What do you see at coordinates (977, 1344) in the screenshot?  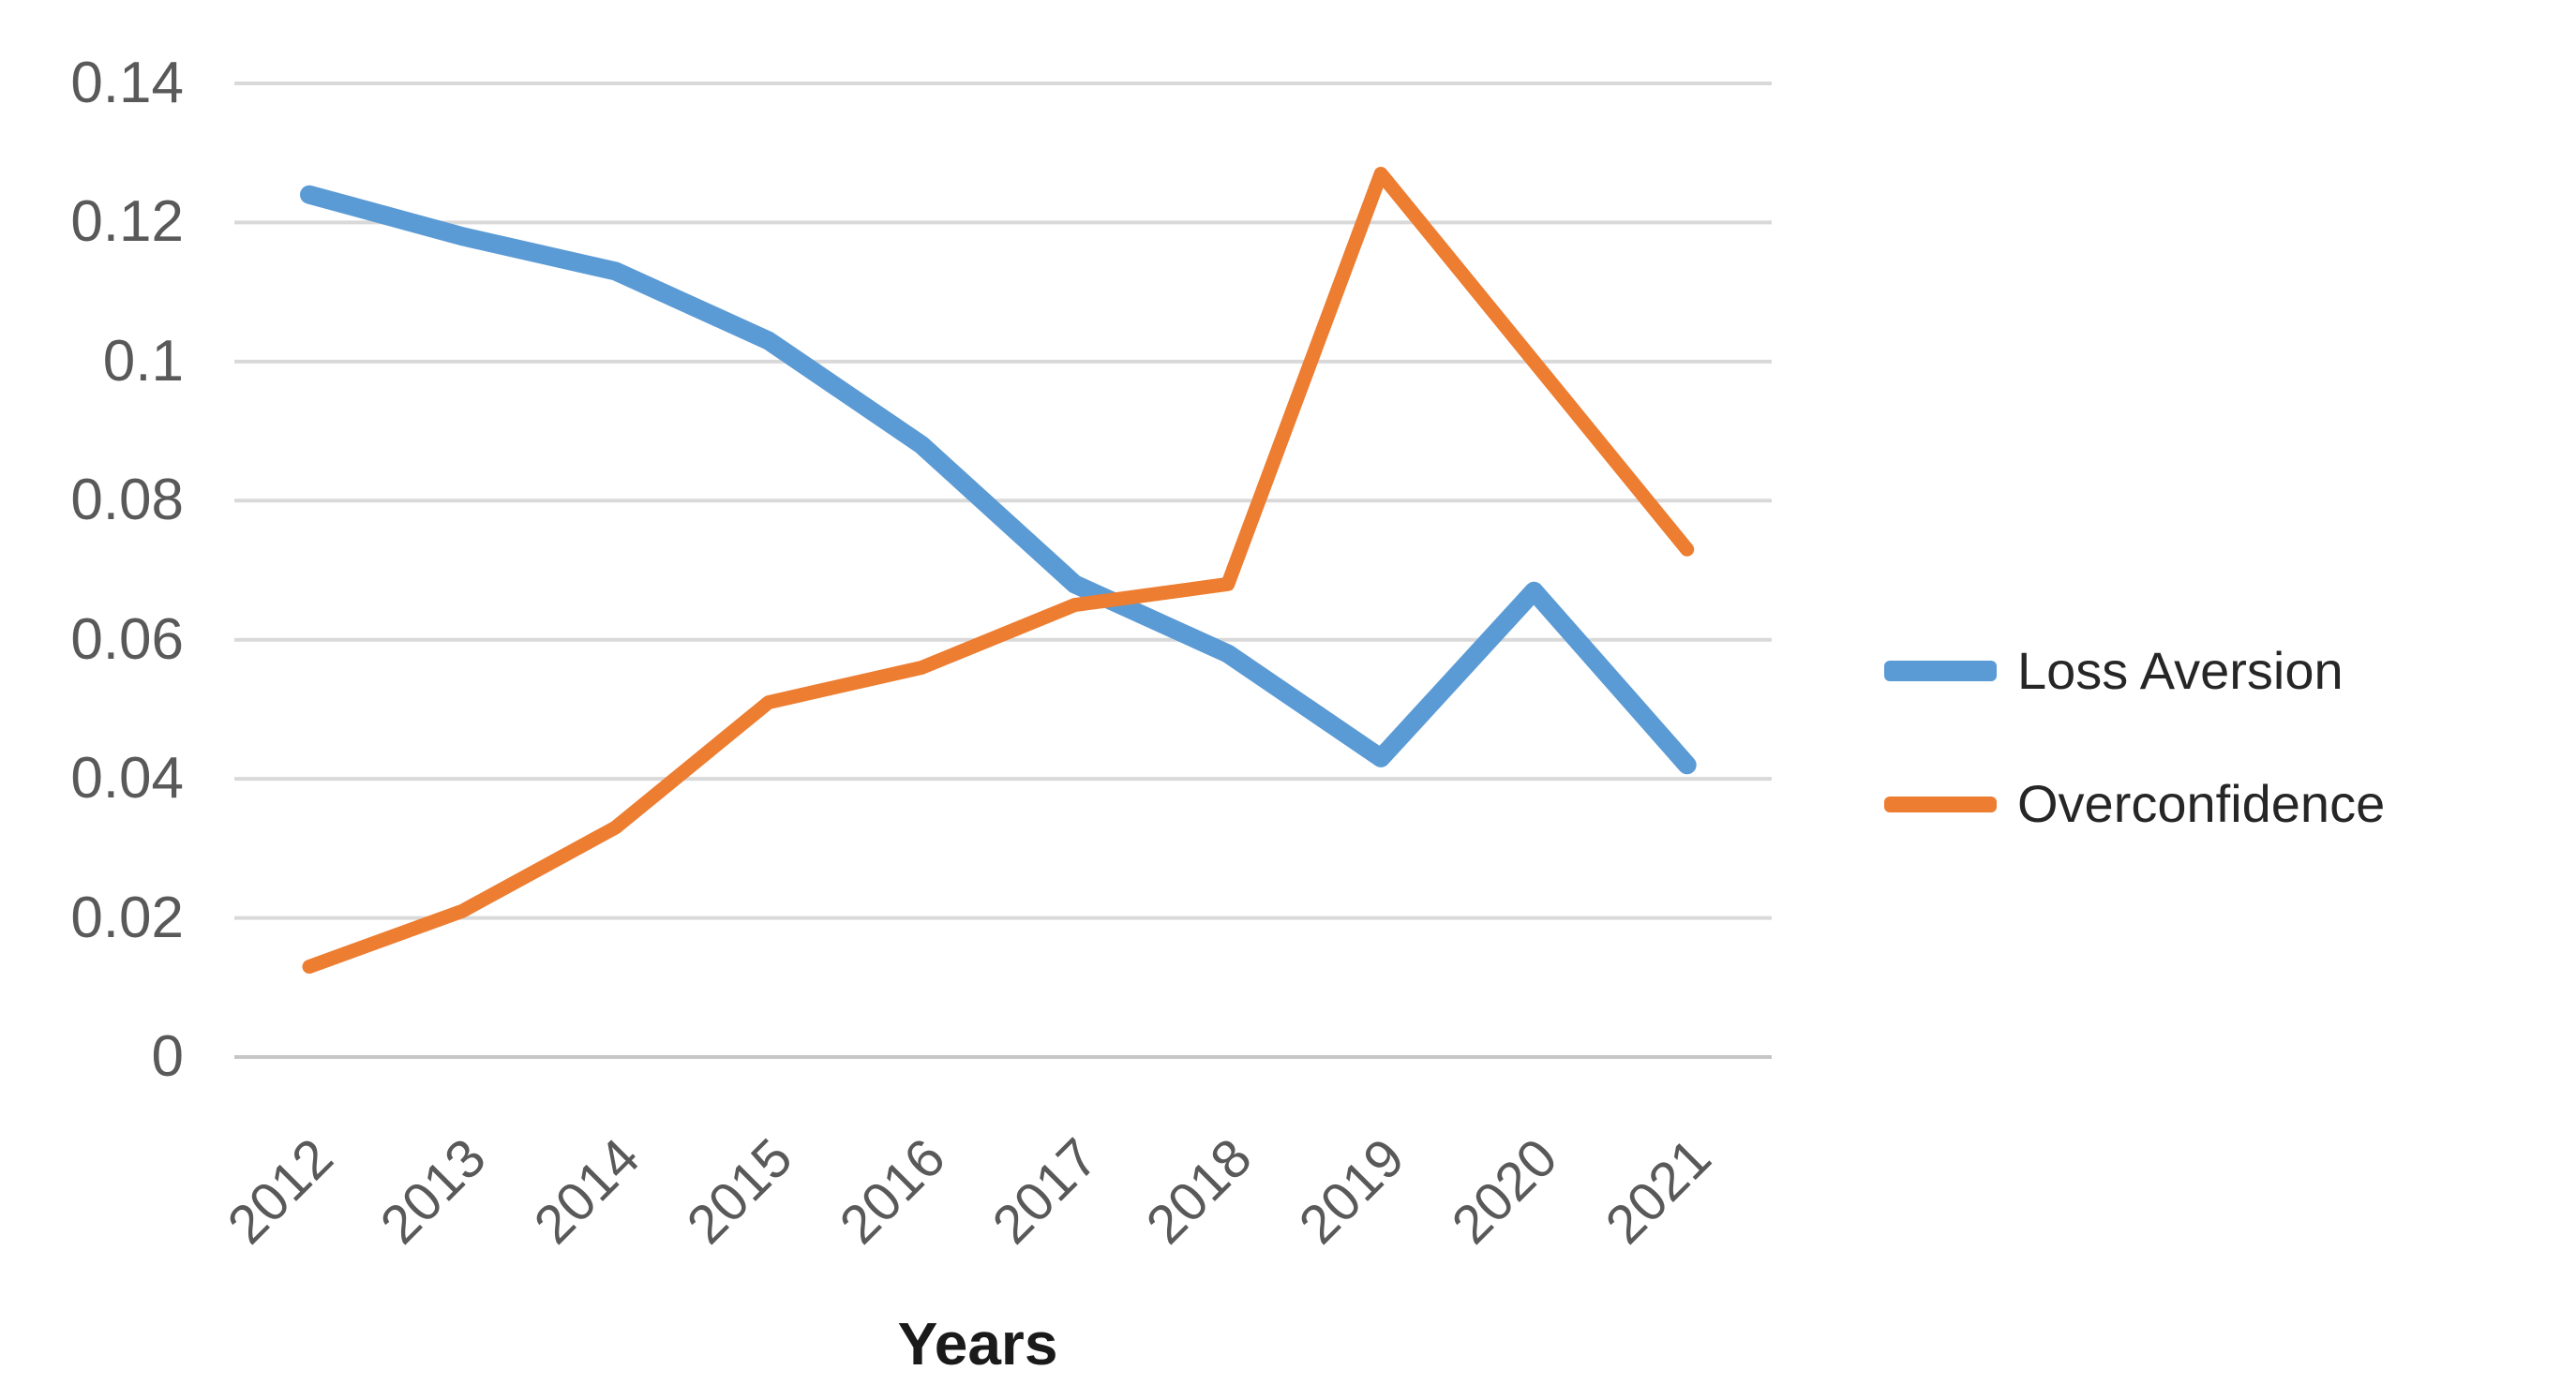 I see `x-axis-title: Years` at bounding box center [977, 1344].